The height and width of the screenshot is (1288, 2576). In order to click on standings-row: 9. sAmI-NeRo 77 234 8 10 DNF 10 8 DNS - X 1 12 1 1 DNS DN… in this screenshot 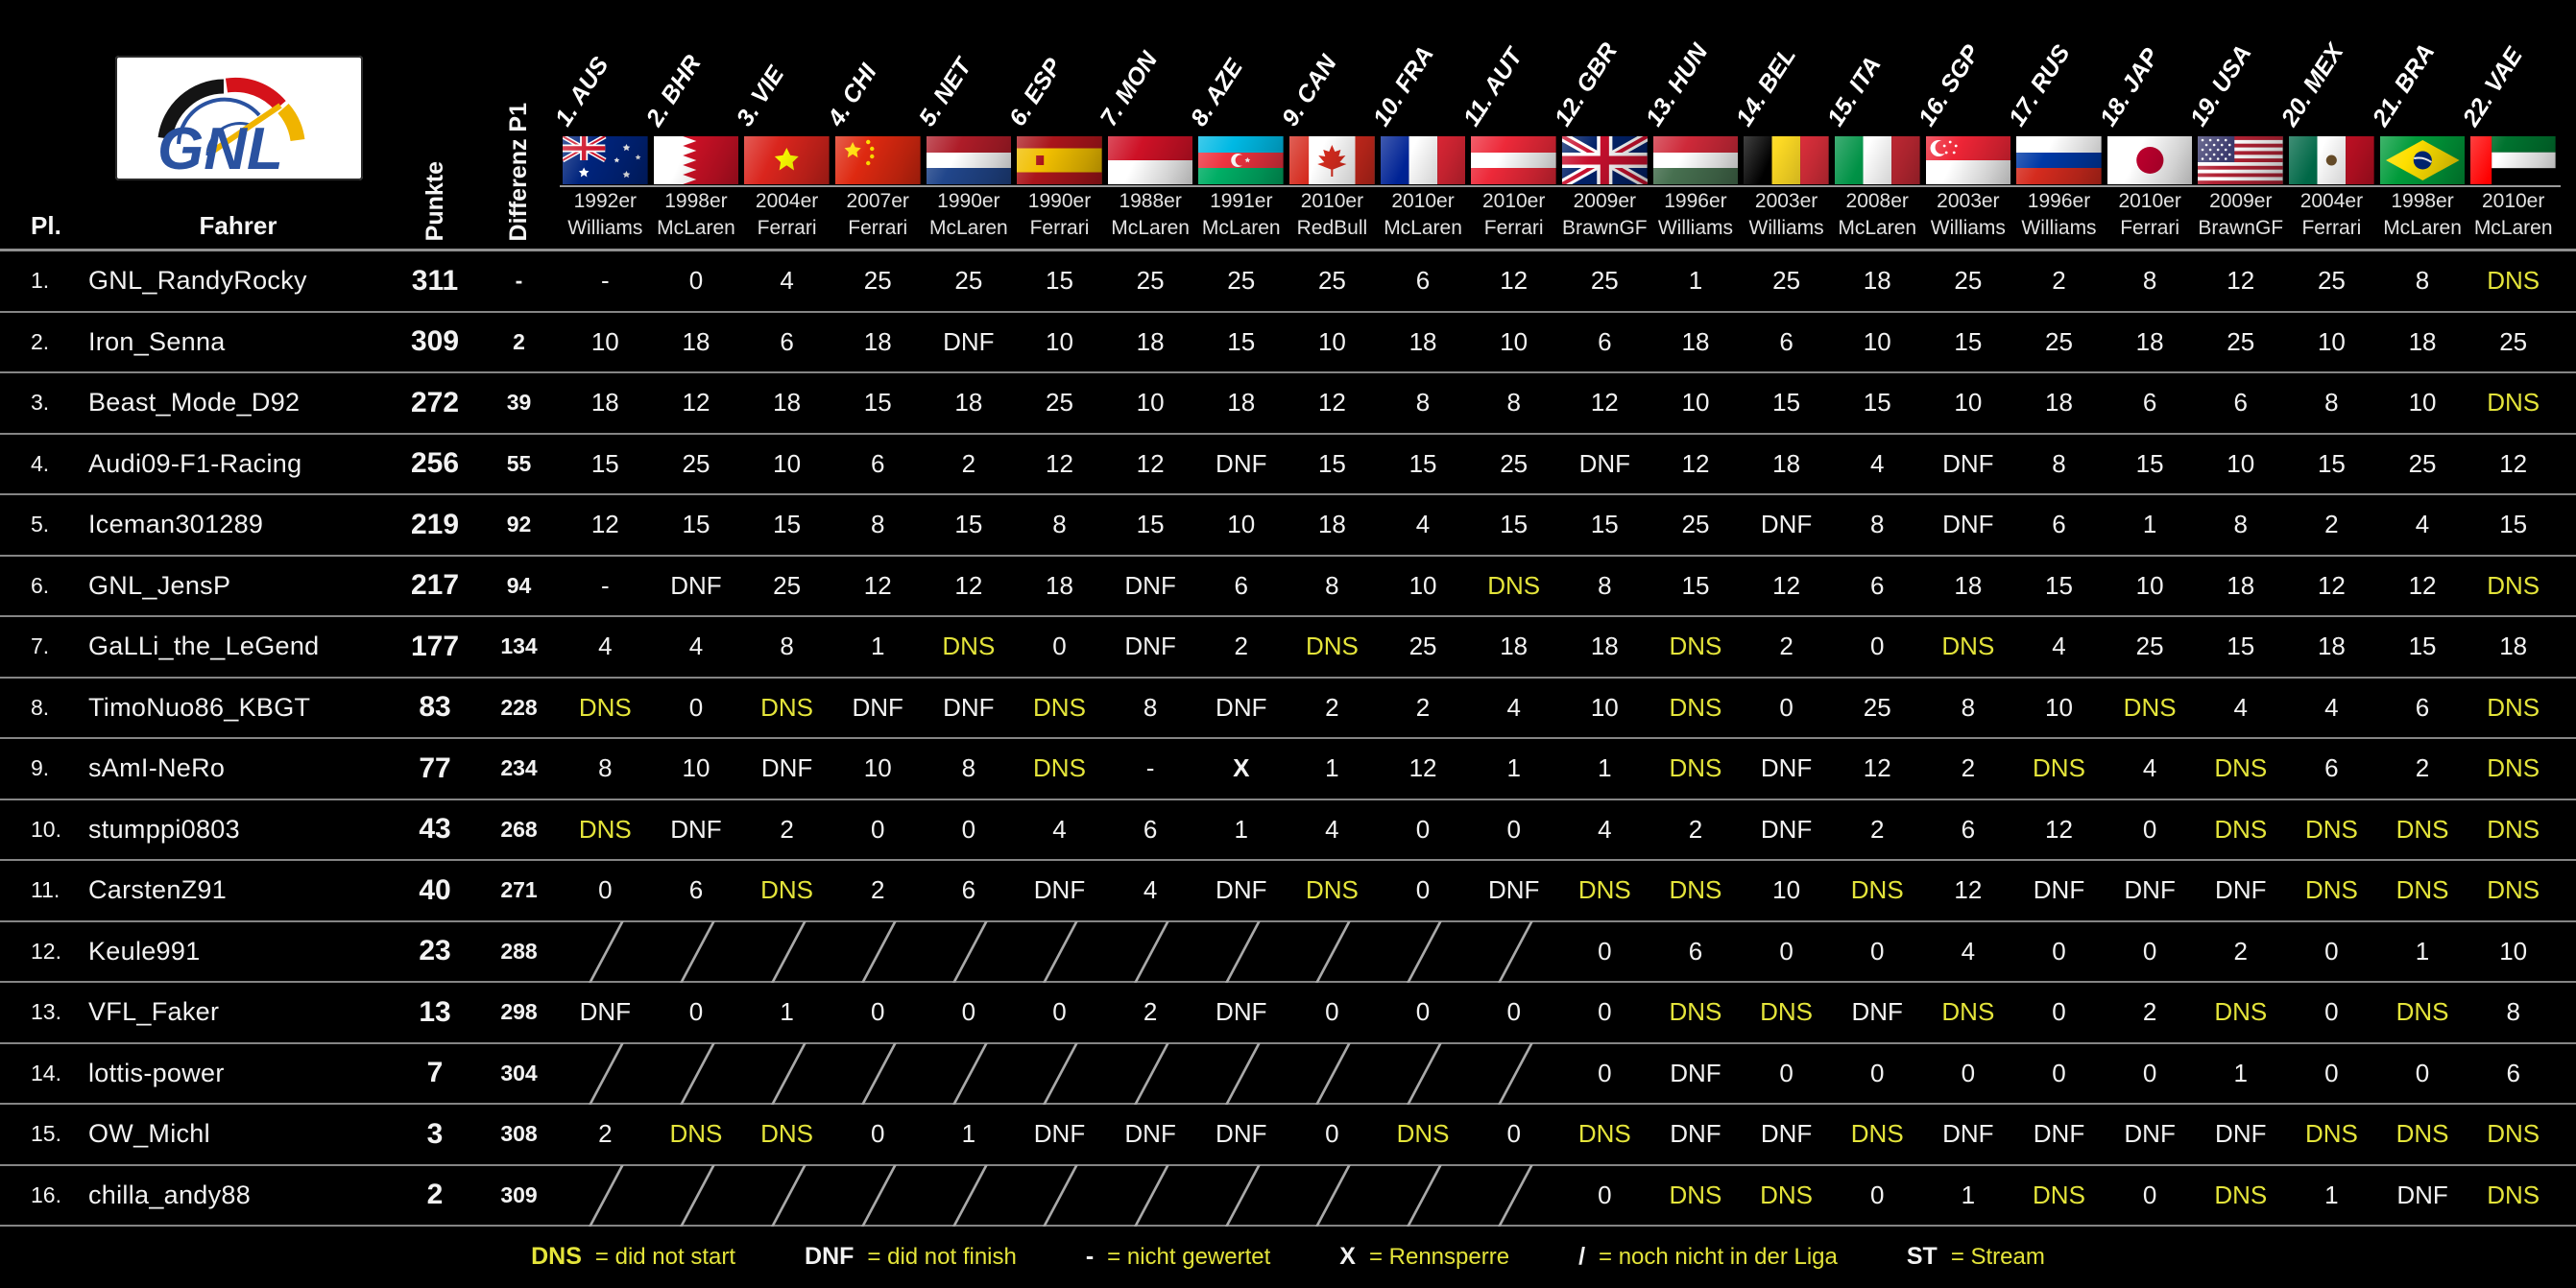, I will do `click(1288, 769)`.